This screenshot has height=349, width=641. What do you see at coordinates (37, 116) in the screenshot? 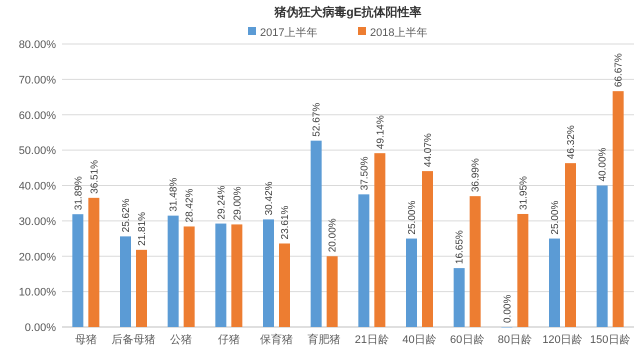
I see `y-tick-label: 60.00%` at bounding box center [37, 116].